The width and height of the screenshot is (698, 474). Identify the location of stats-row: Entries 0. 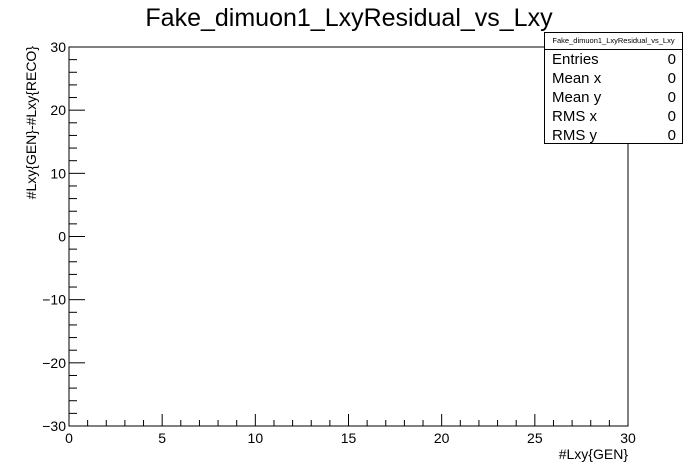
(613, 59).